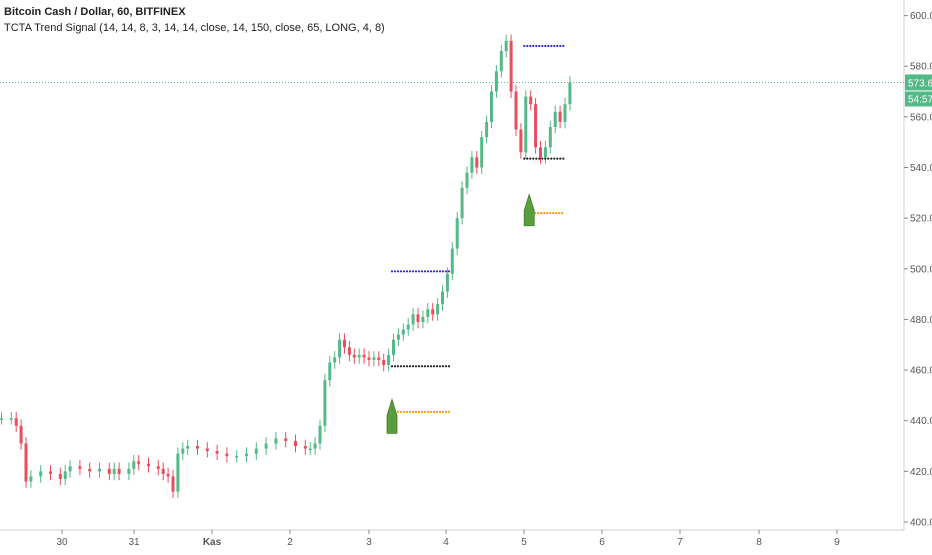 This screenshot has height=555, width=932. I want to click on y-tick-label: 440.0, so click(921, 421).